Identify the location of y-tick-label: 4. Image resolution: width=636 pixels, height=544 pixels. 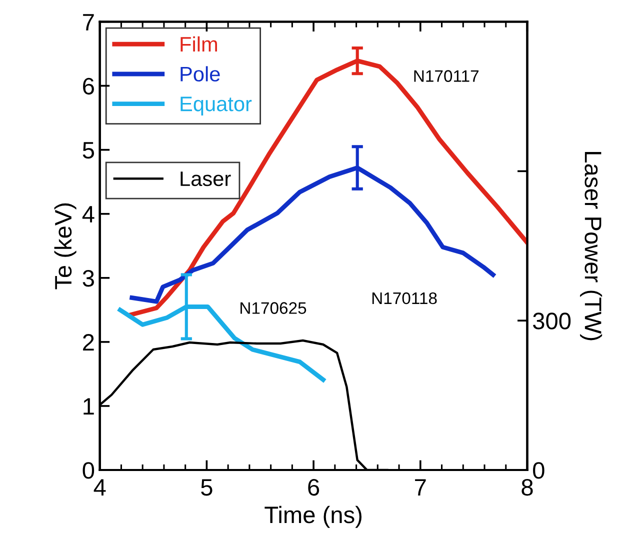
(88, 214).